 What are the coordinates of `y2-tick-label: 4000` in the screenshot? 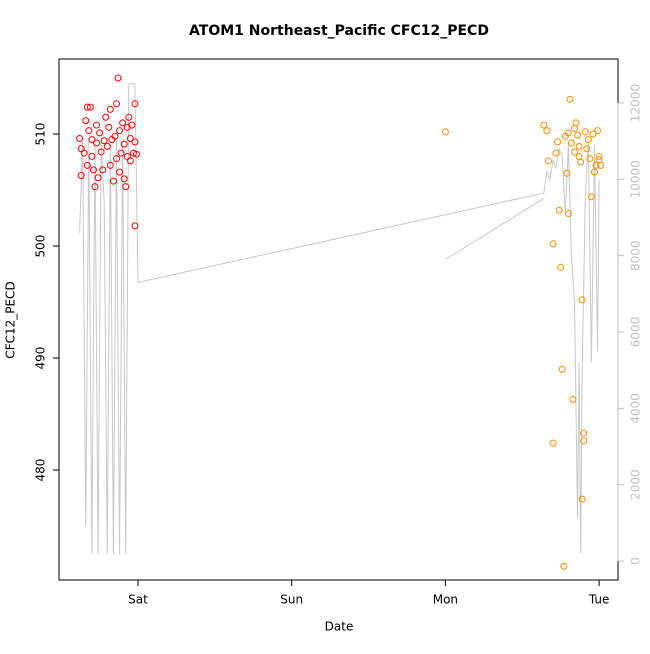 It's located at (636, 408).